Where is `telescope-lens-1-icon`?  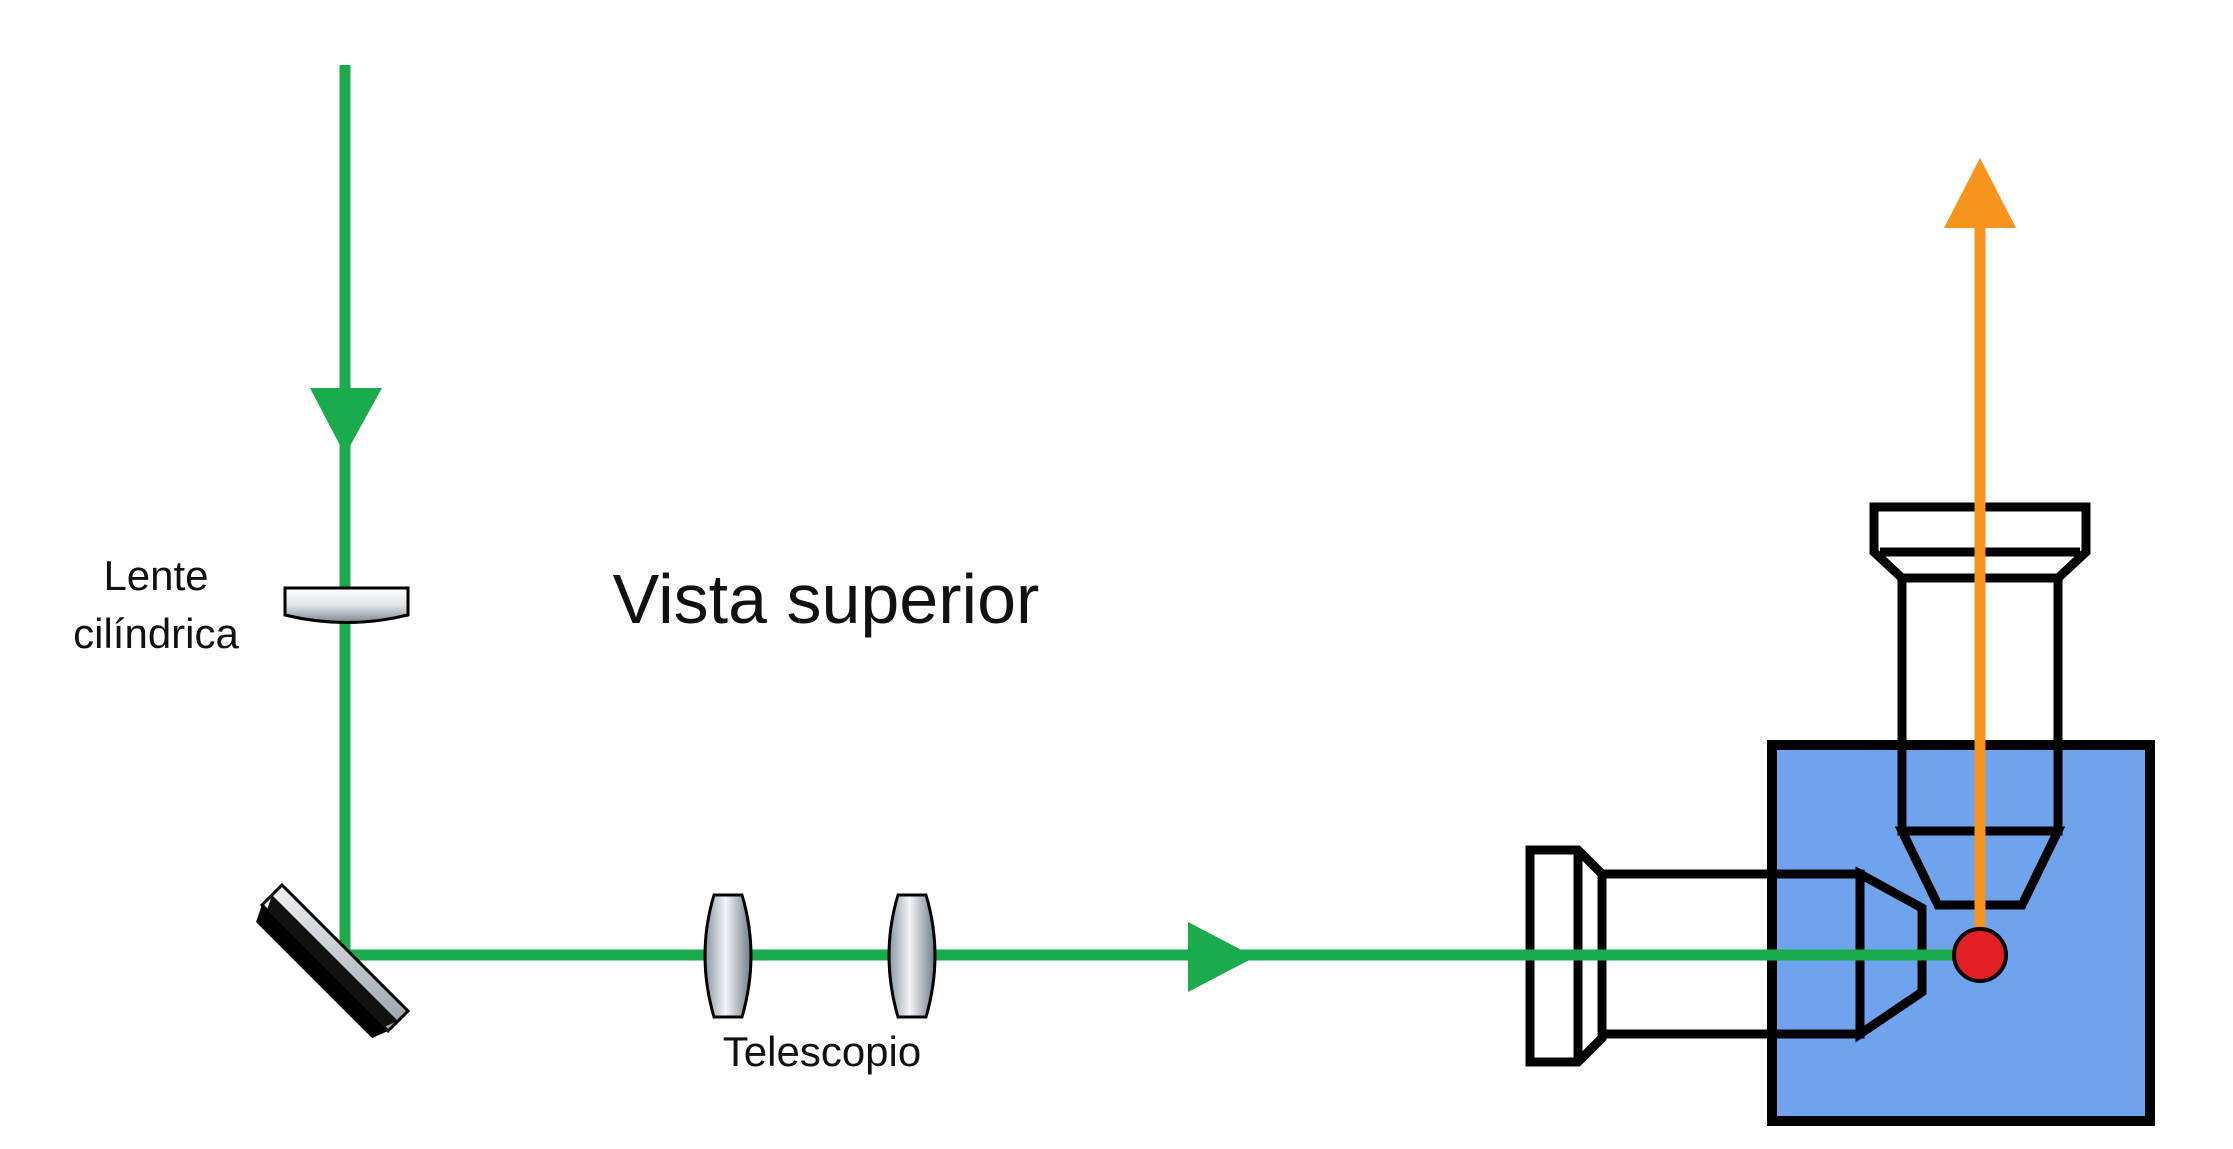 telescope-lens-1-icon is located at coordinates (728, 956).